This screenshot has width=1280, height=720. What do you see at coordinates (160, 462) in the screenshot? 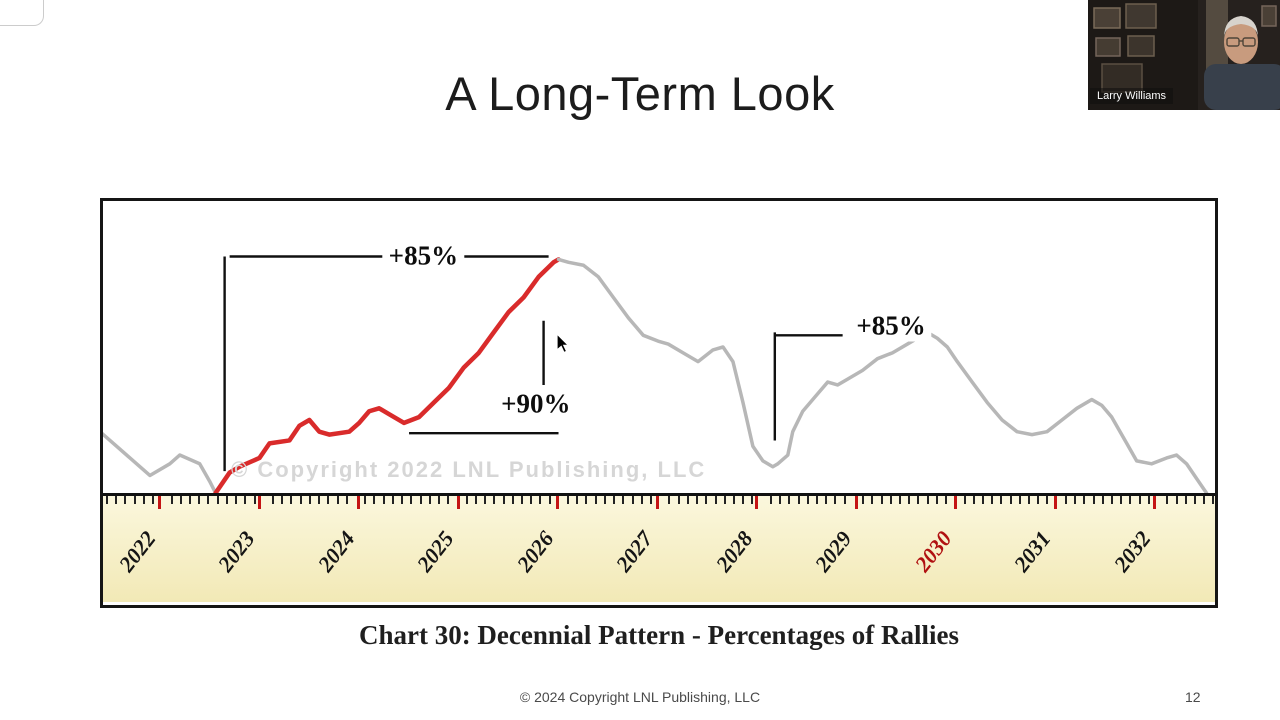
I see `pattern-before-rally` at bounding box center [160, 462].